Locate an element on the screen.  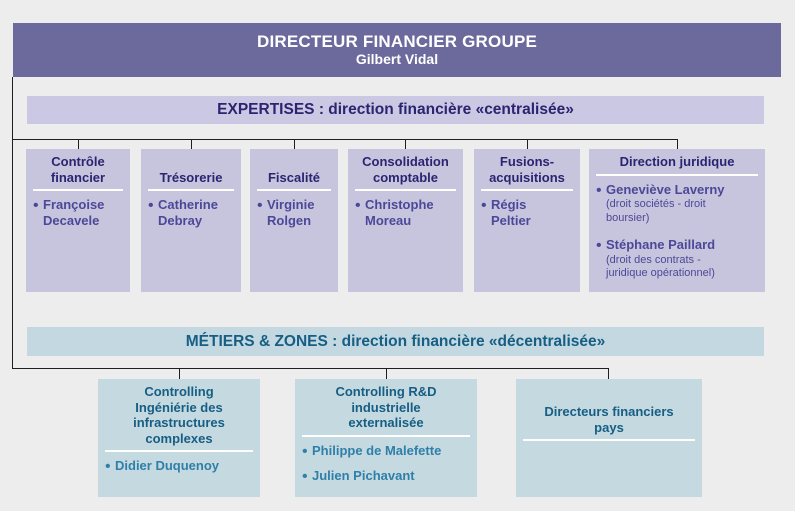
member-name: Didier Duquenoy is located at coordinates (167, 465).